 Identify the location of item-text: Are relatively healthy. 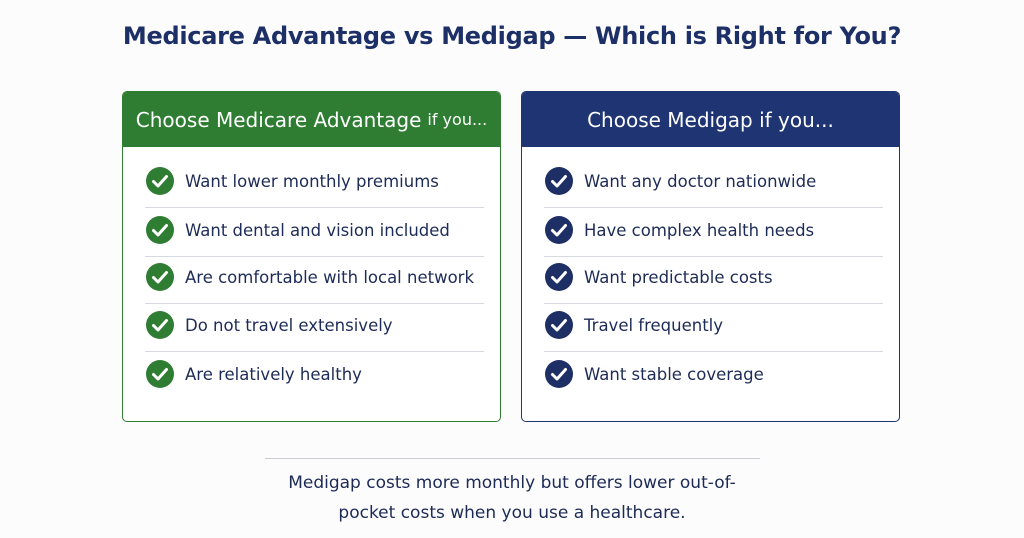
(273, 374).